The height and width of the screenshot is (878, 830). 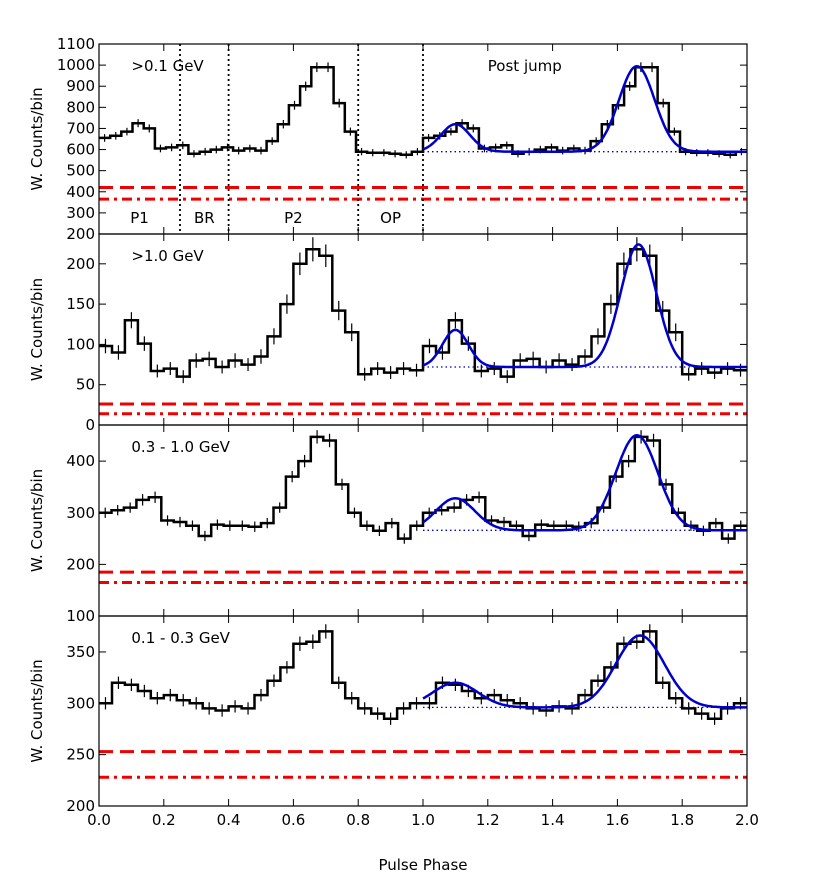 I want to click on x-axis-label: Pulse Phase, so click(x=422, y=865).